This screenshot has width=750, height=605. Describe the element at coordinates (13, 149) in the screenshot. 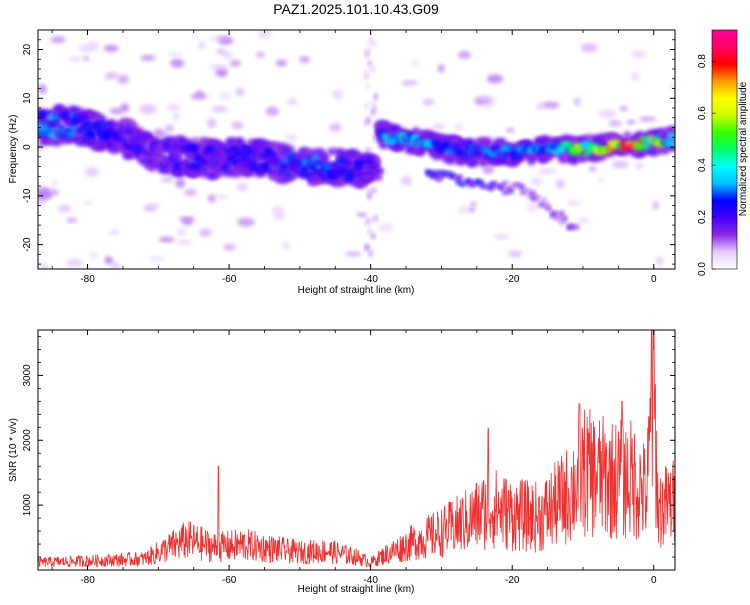

I see `spectrogram-y-label: Frequency (Hz)` at that location.